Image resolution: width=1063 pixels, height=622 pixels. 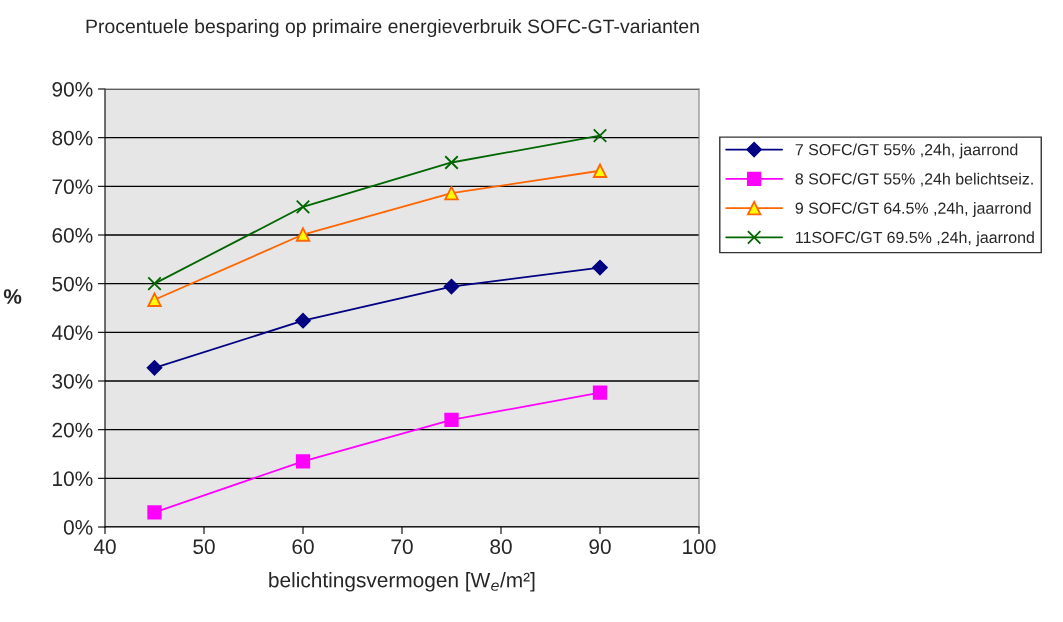 I want to click on y-tick-label: 70%, so click(x=72, y=187).